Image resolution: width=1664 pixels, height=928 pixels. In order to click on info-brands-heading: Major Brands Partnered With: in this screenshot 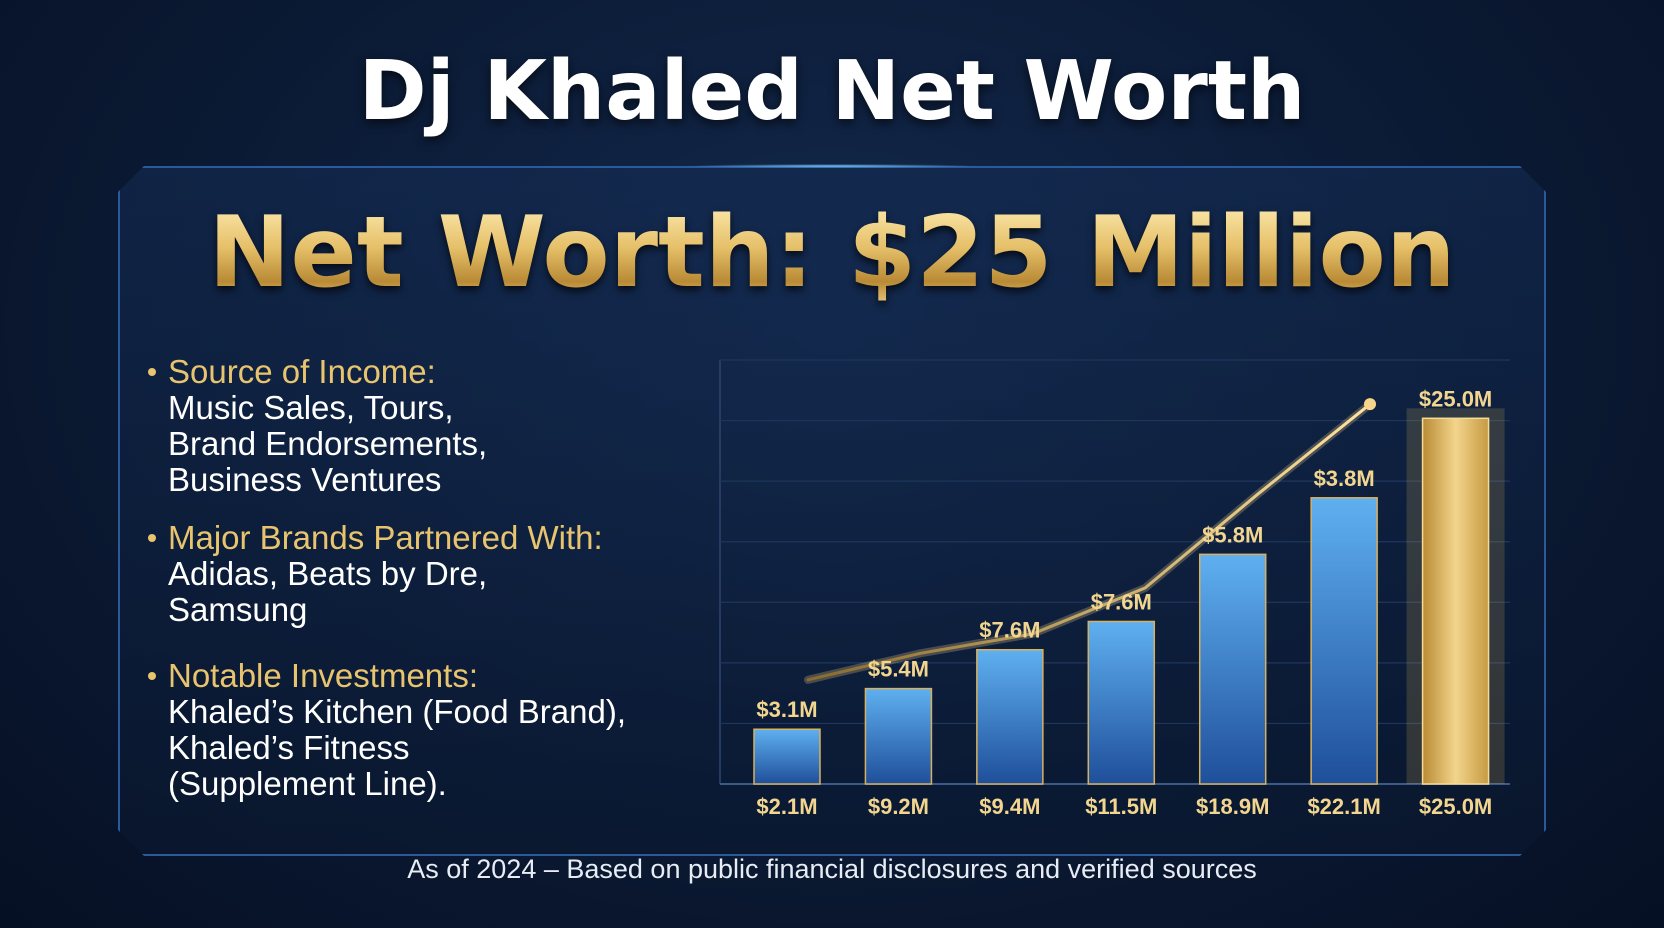, I will do `click(385, 537)`.